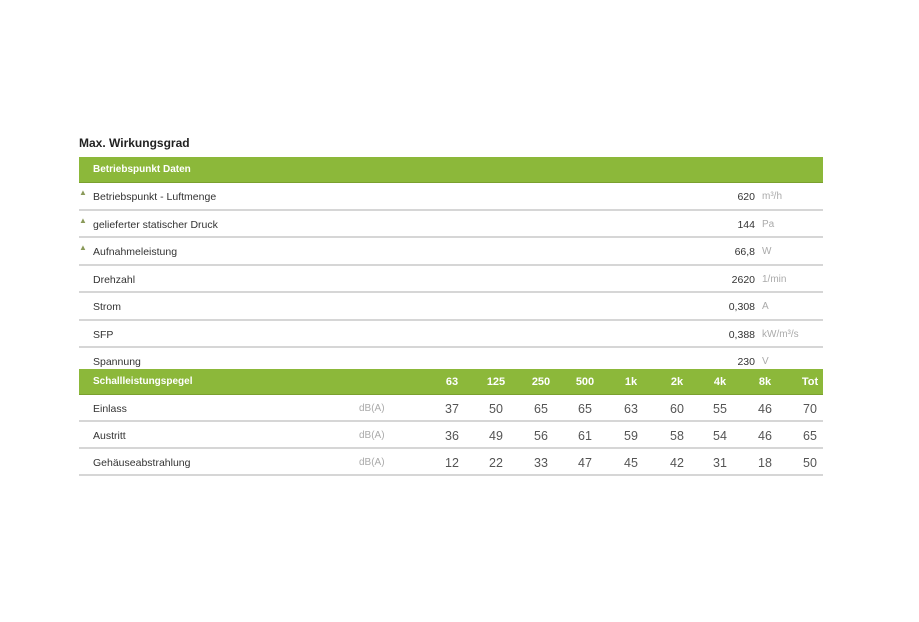 The width and height of the screenshot is (919, 622). I want to click on table-row: ▲ Betriebspunkt - Luftmenge 620 m³/h, so click(451, 197).